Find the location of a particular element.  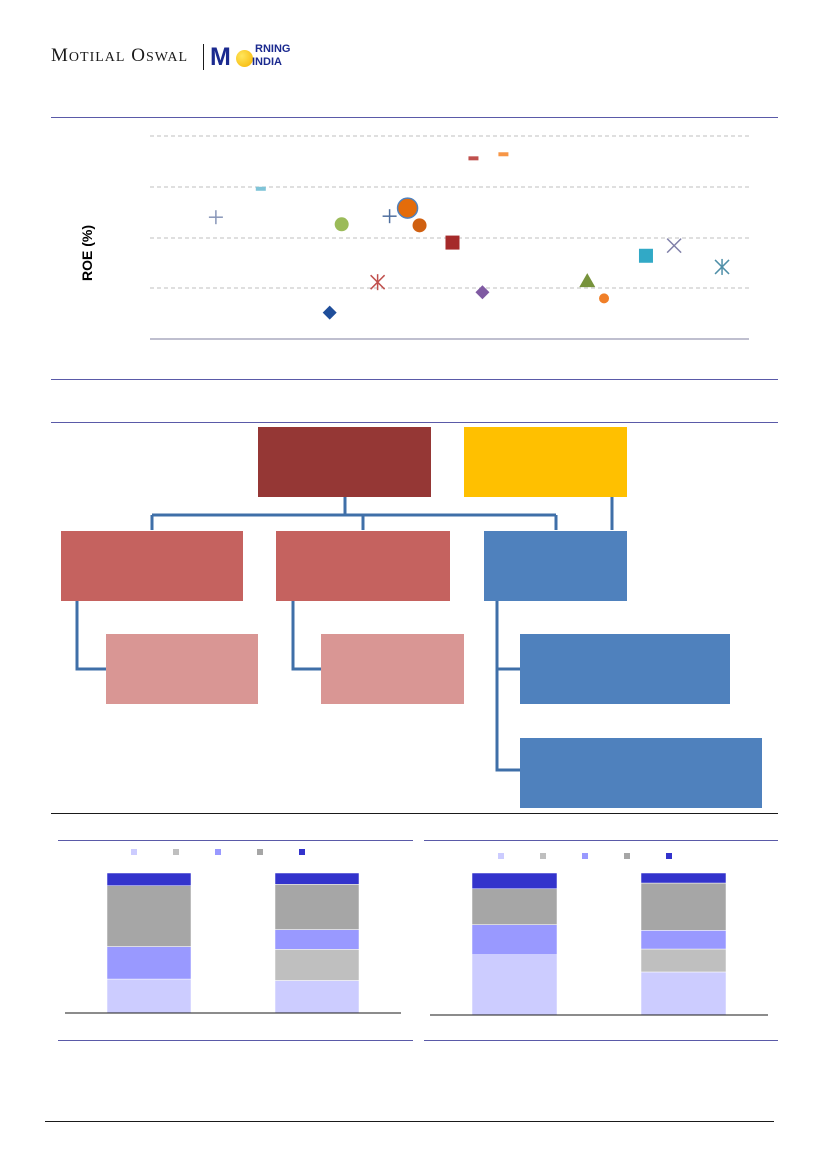

brand-name: MOTILAL OSWAL is located at coordinates (119, 56).